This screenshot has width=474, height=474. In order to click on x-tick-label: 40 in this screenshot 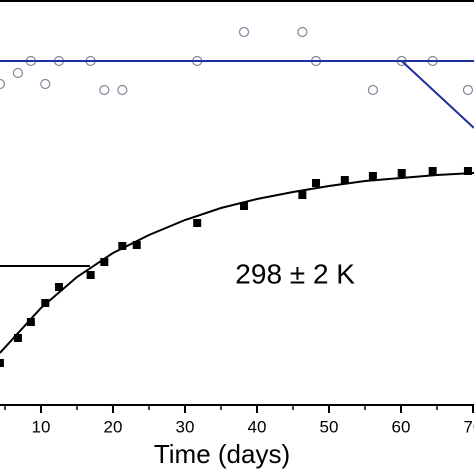, I will do `click(257, 426)`.